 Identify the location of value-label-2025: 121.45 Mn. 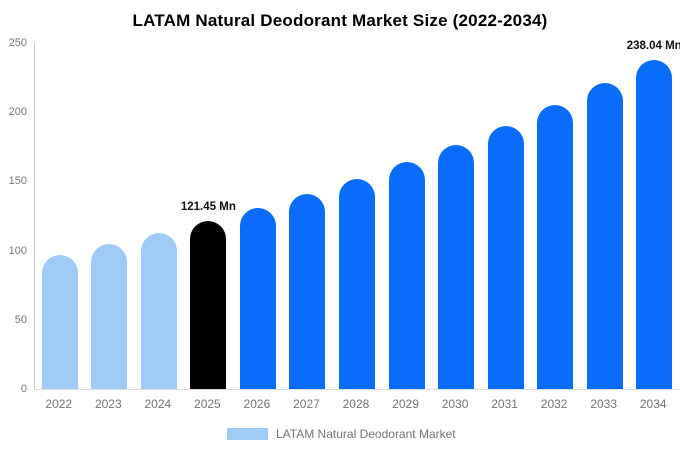
(208, 206).